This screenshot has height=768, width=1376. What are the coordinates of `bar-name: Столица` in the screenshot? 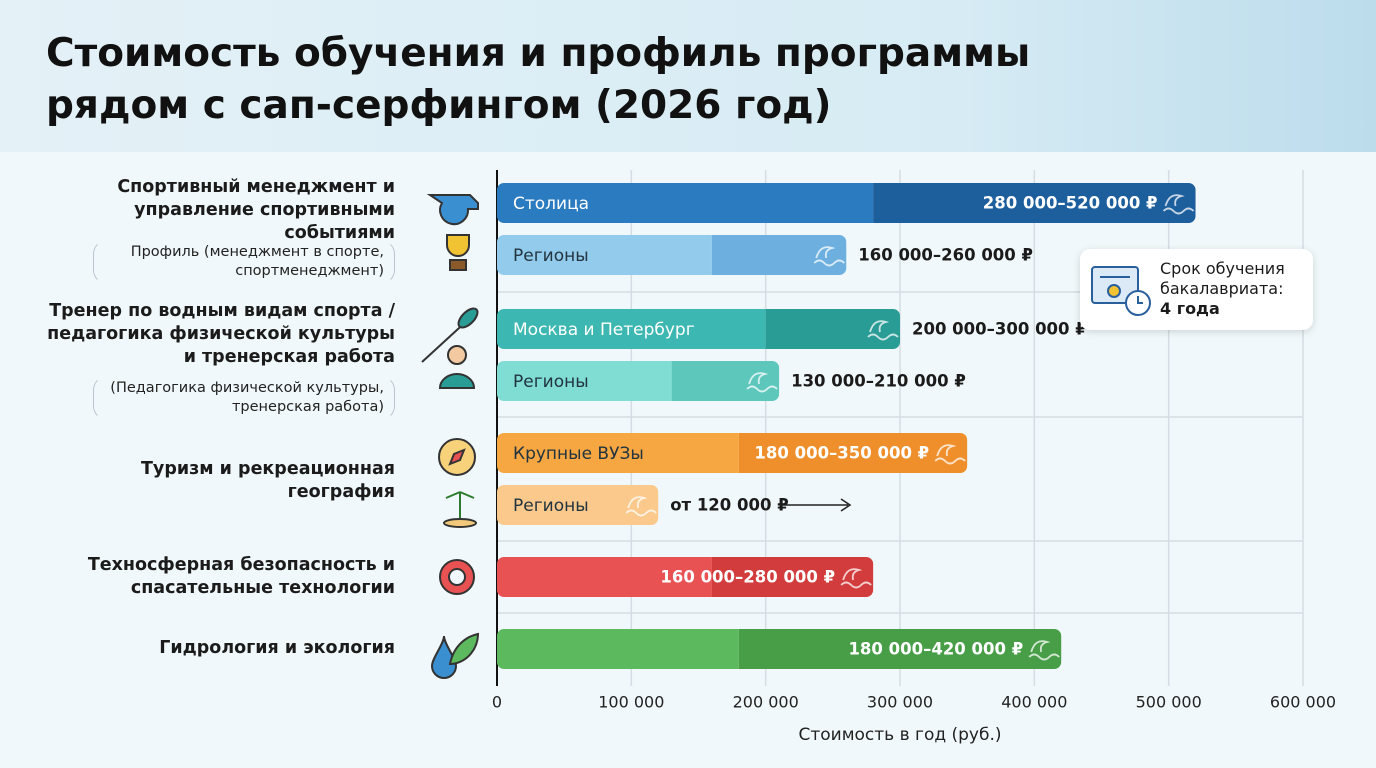 It's located at (551, 204).